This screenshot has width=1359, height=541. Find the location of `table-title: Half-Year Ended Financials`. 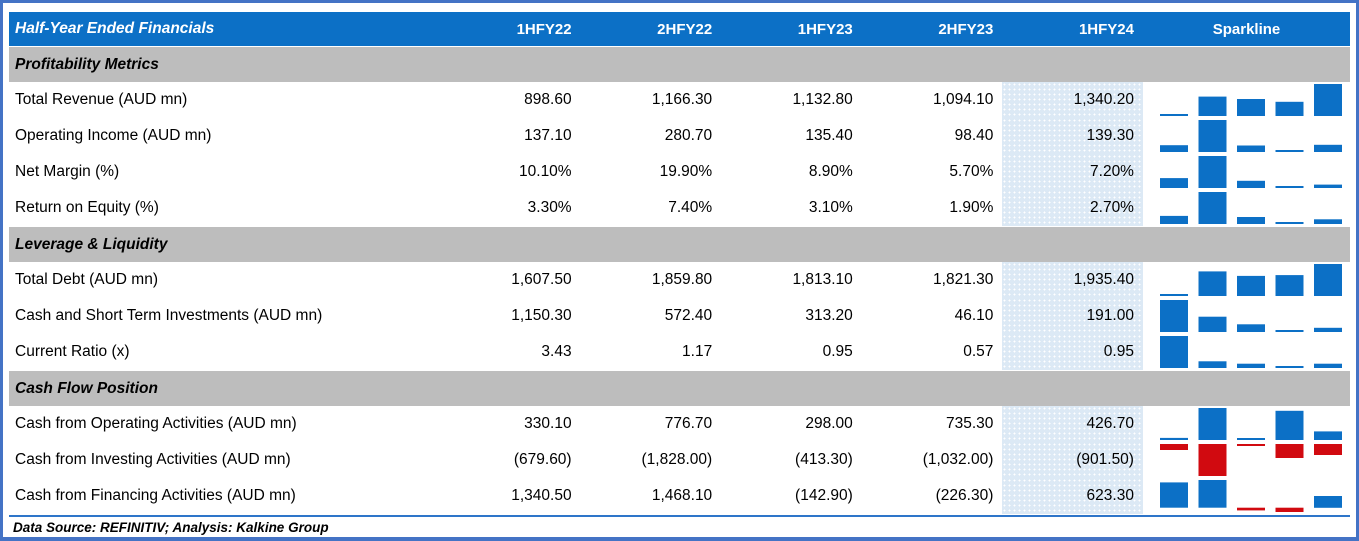

table-title: Half-Year Ended Financials is located at coordinates (115, 28).